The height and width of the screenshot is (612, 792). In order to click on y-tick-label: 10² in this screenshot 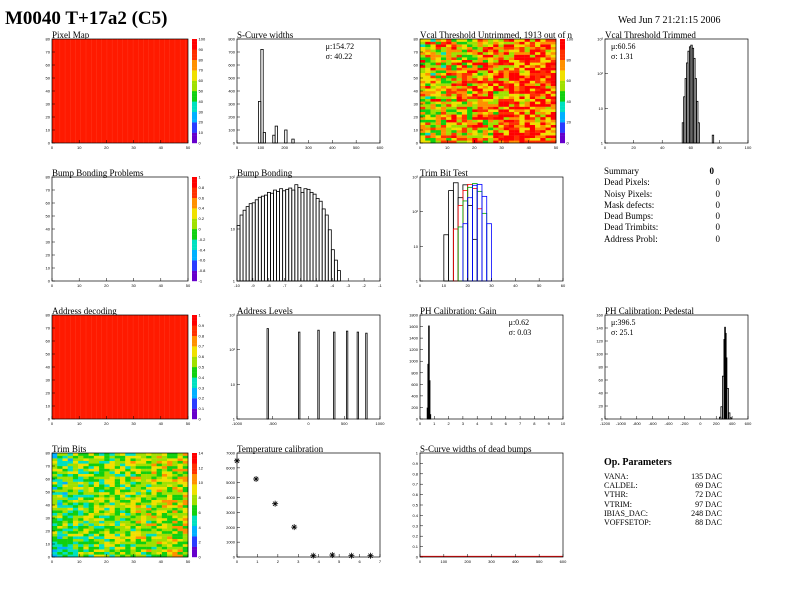, I will do `click(232, 177)`.